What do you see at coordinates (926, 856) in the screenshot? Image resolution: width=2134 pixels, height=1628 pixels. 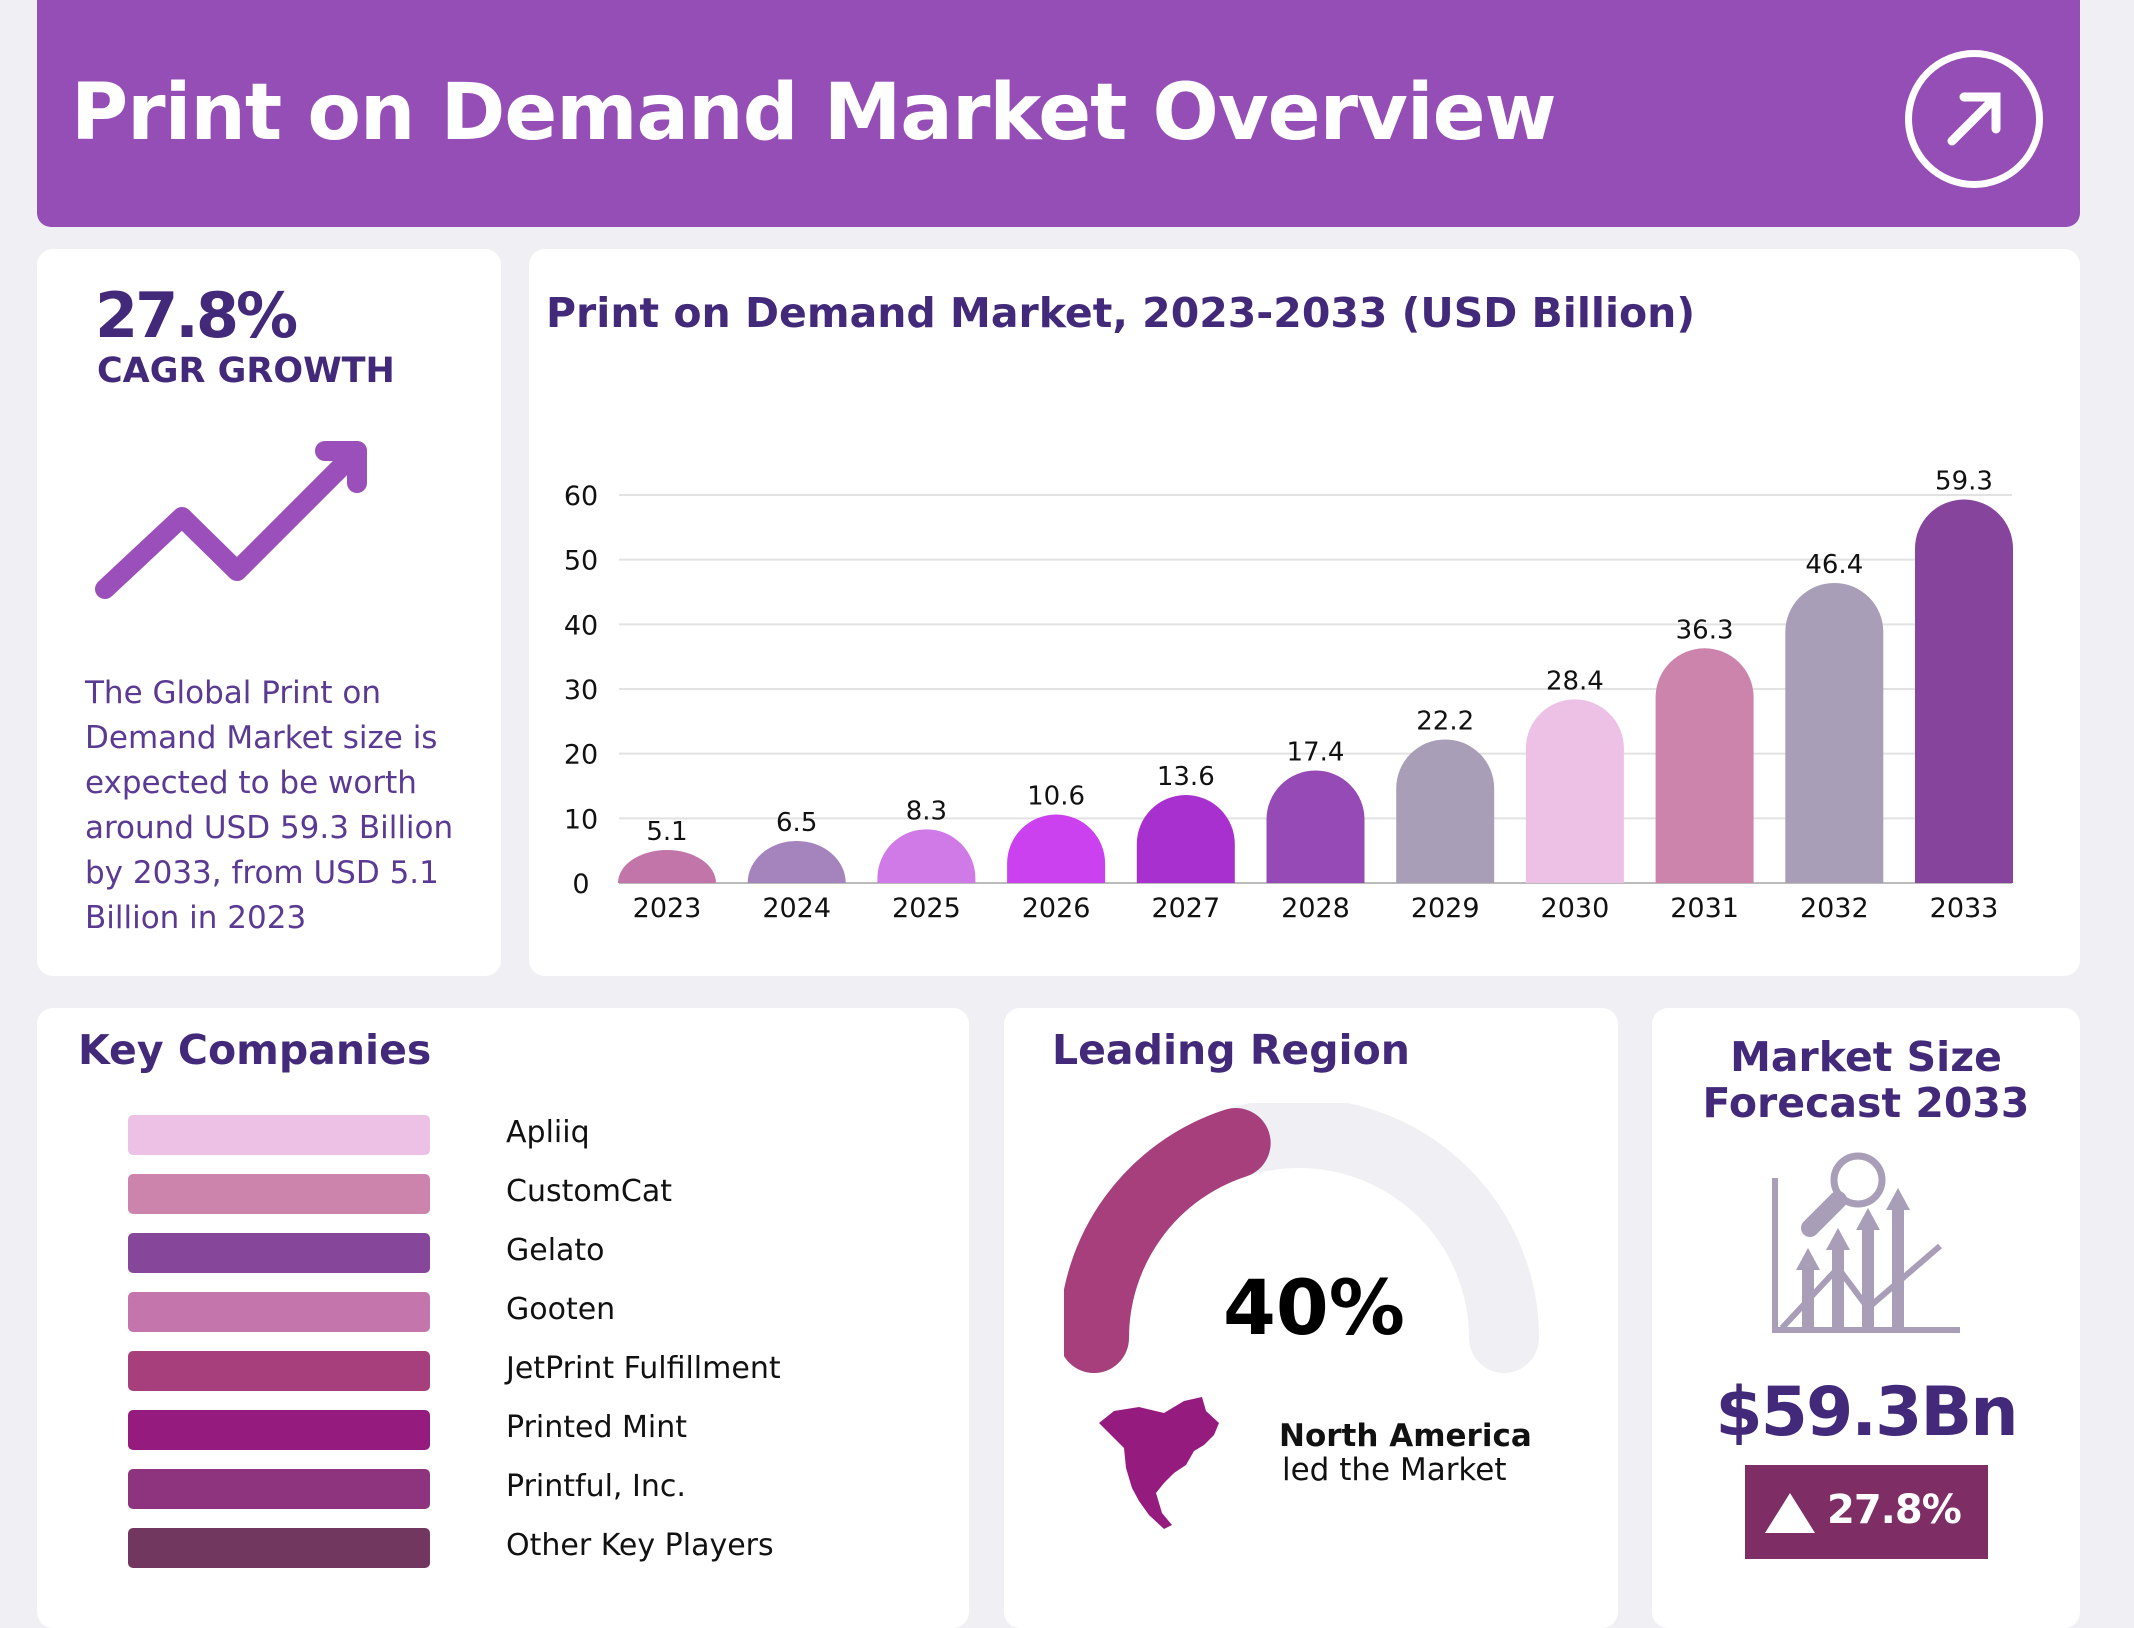 I see `bar-2025` at bounding box center [926, 856].